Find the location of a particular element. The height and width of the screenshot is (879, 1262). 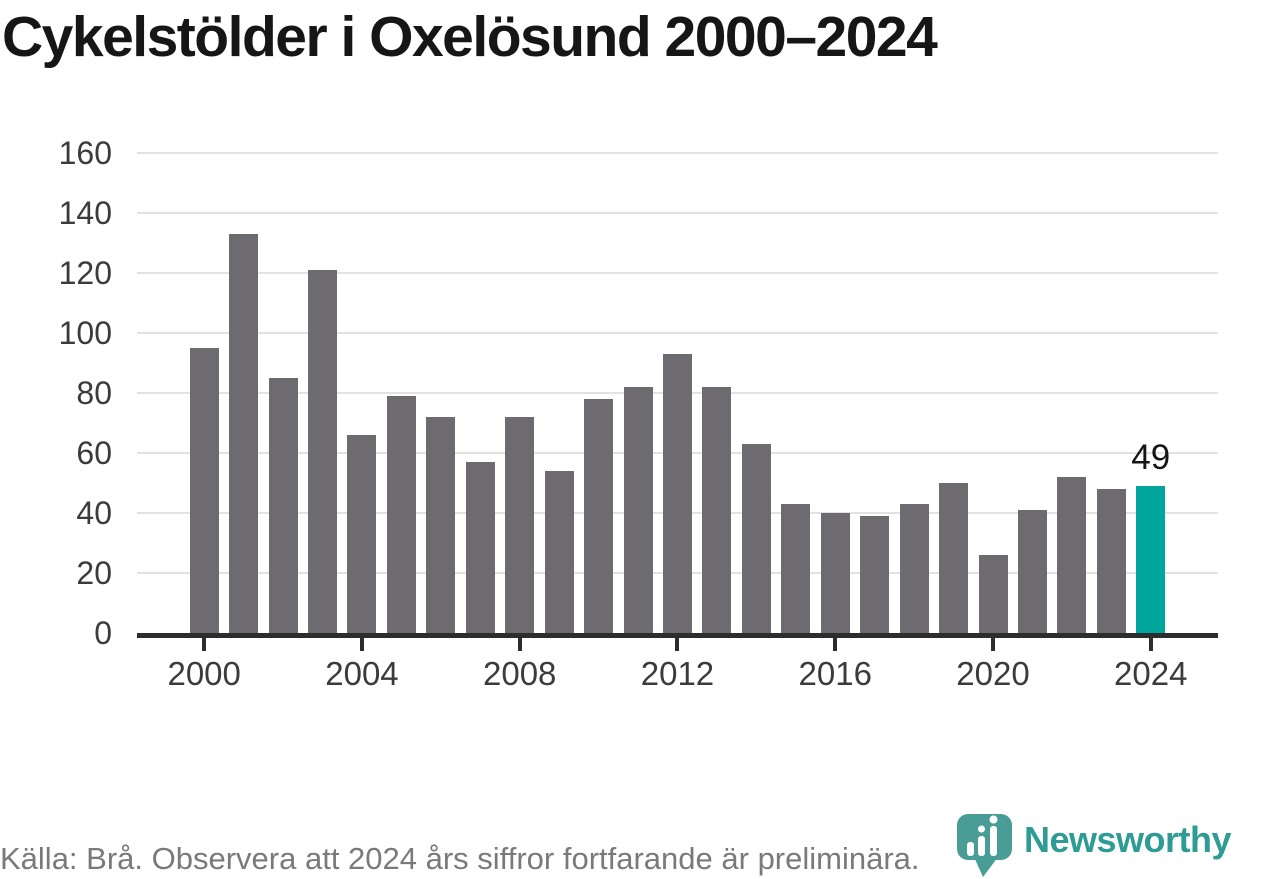

y-axis-label-100: 100 is located at coordinates (85, 333).